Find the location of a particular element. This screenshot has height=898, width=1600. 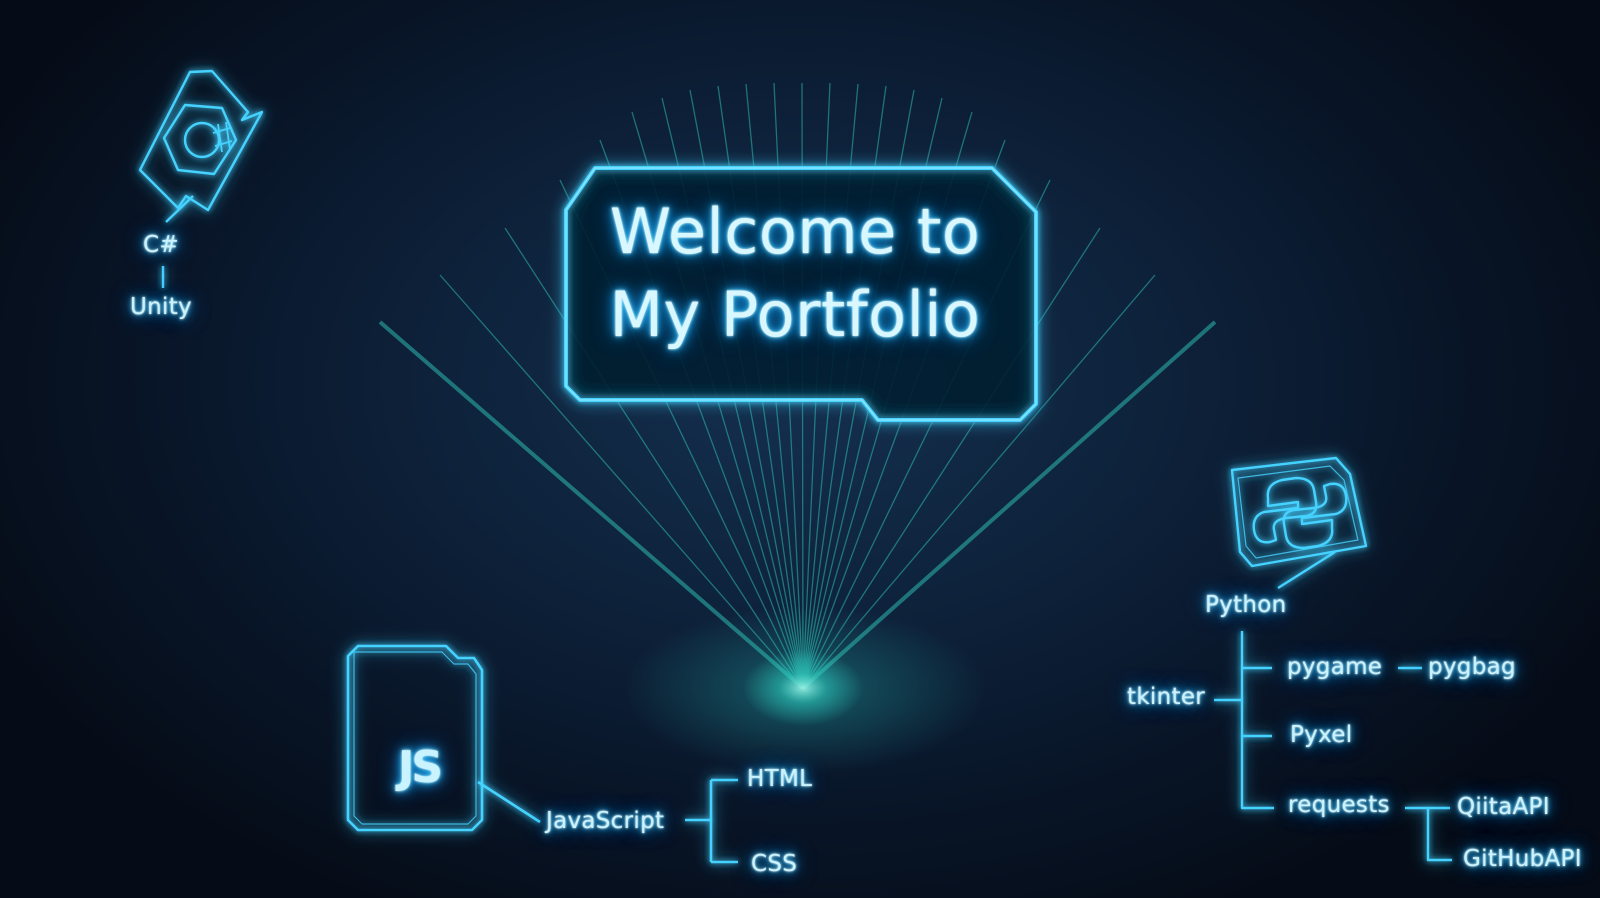

label-unity: Unity is located at coordinates (161, 307).